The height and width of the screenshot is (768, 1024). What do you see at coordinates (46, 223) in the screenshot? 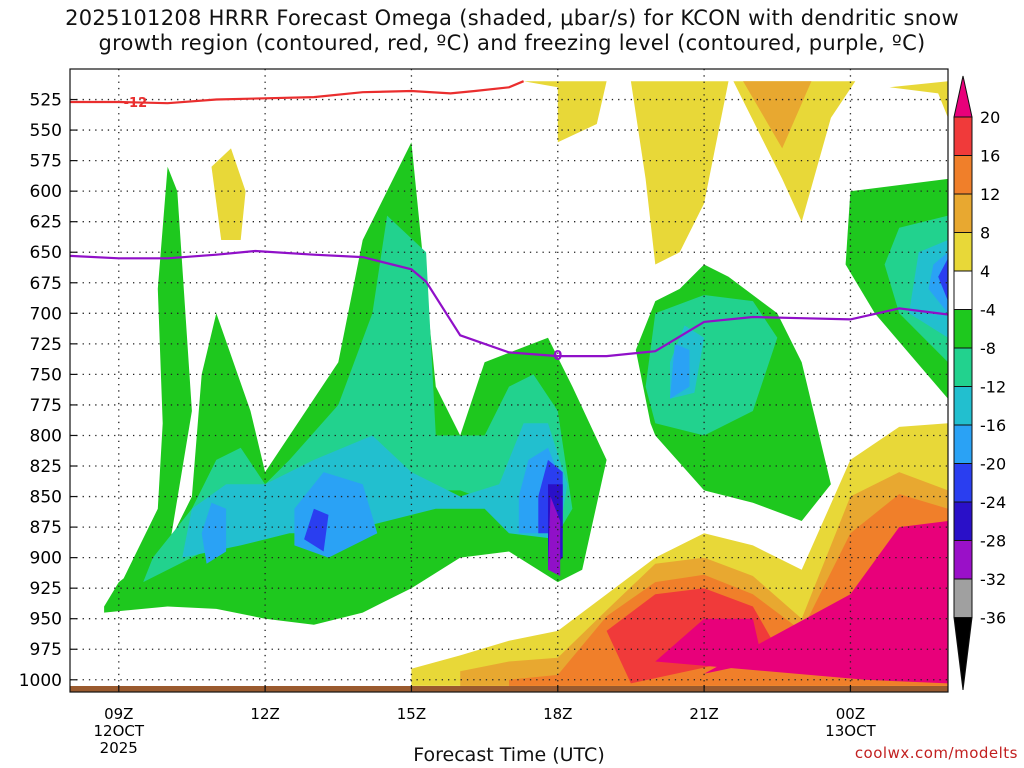
I see `y-tick-label-625: 625` at bounding box center [46, 223].